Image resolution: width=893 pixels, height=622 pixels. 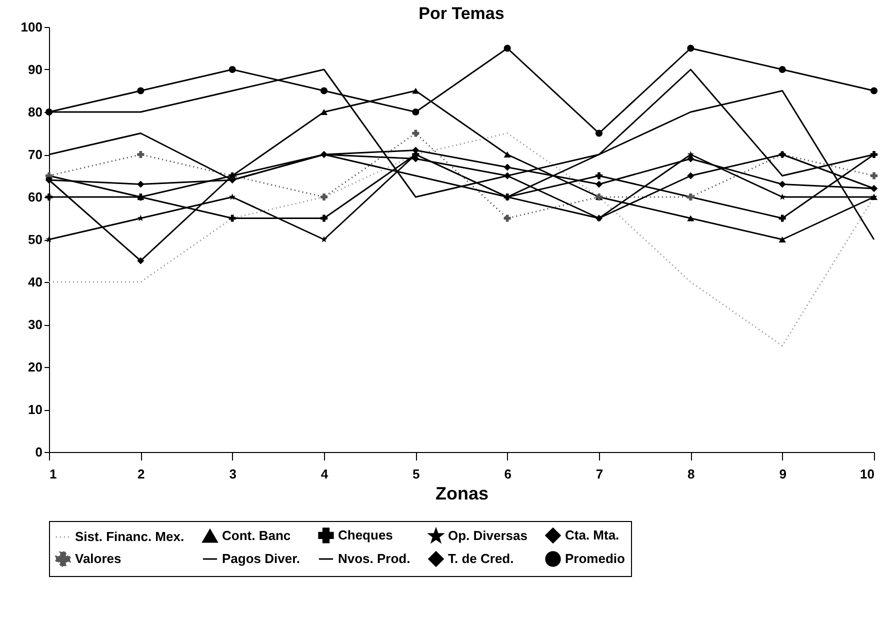 What do you see at coordinates (98, 558) in the screenshot?
I see `legend-label: Valores` at bounding box center [98, 558].